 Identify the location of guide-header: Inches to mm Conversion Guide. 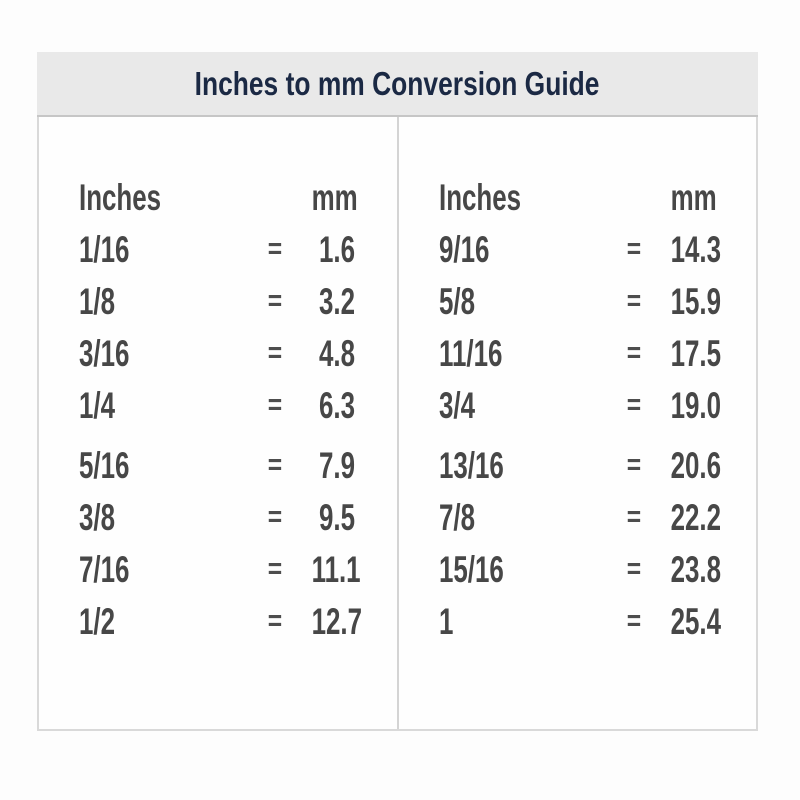
(397, 84).